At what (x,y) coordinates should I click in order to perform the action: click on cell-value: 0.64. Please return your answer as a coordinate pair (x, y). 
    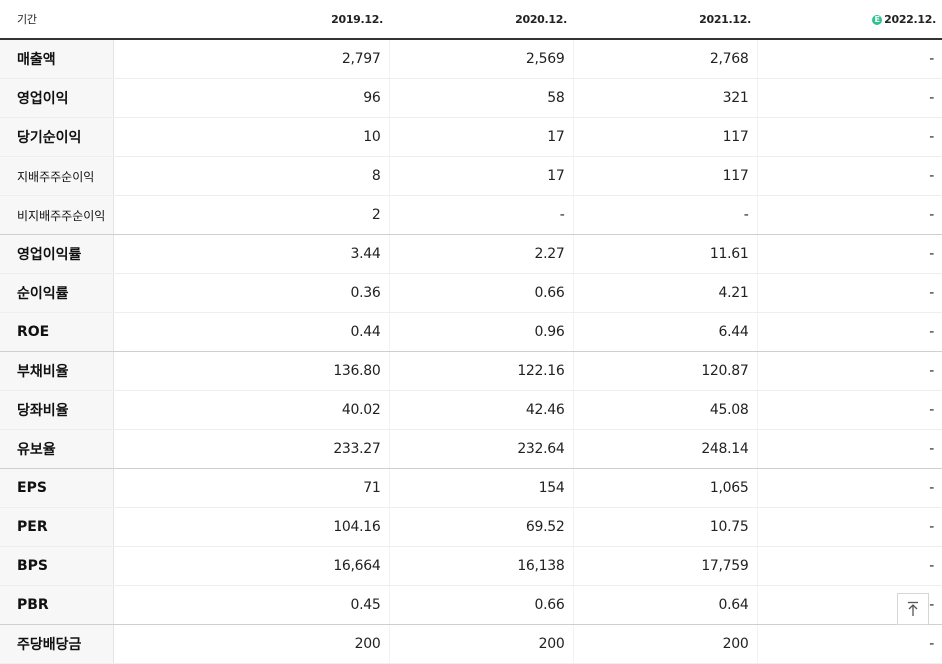
    Looking at the image, I should click on (665, 605).